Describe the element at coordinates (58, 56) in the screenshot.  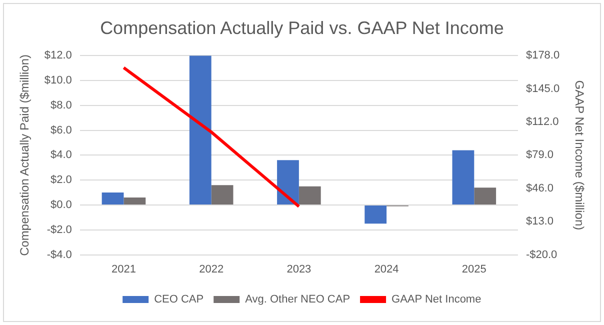
I see `y-tick-label: $12.0` at that location.